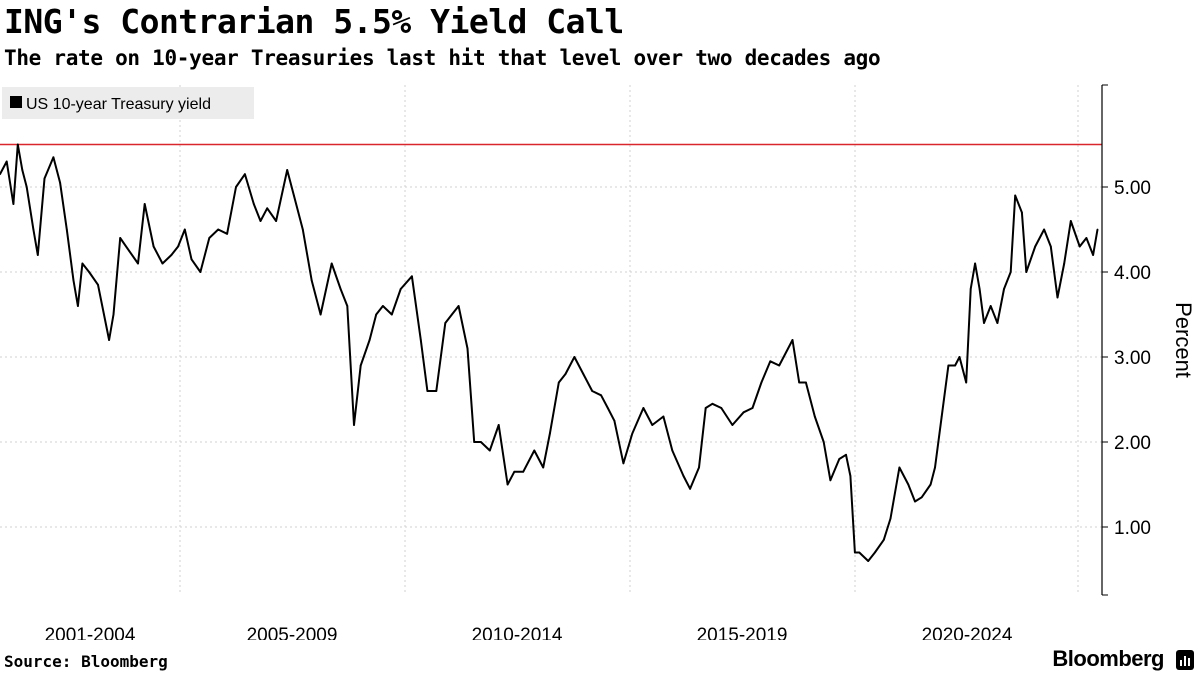 The width and height of the screenshot is (1200, 675). What do you see at coordinates (967, 632) in the screenshot?
I see `x-tick-label: 2020-2024` at bounding box center [967, 632].